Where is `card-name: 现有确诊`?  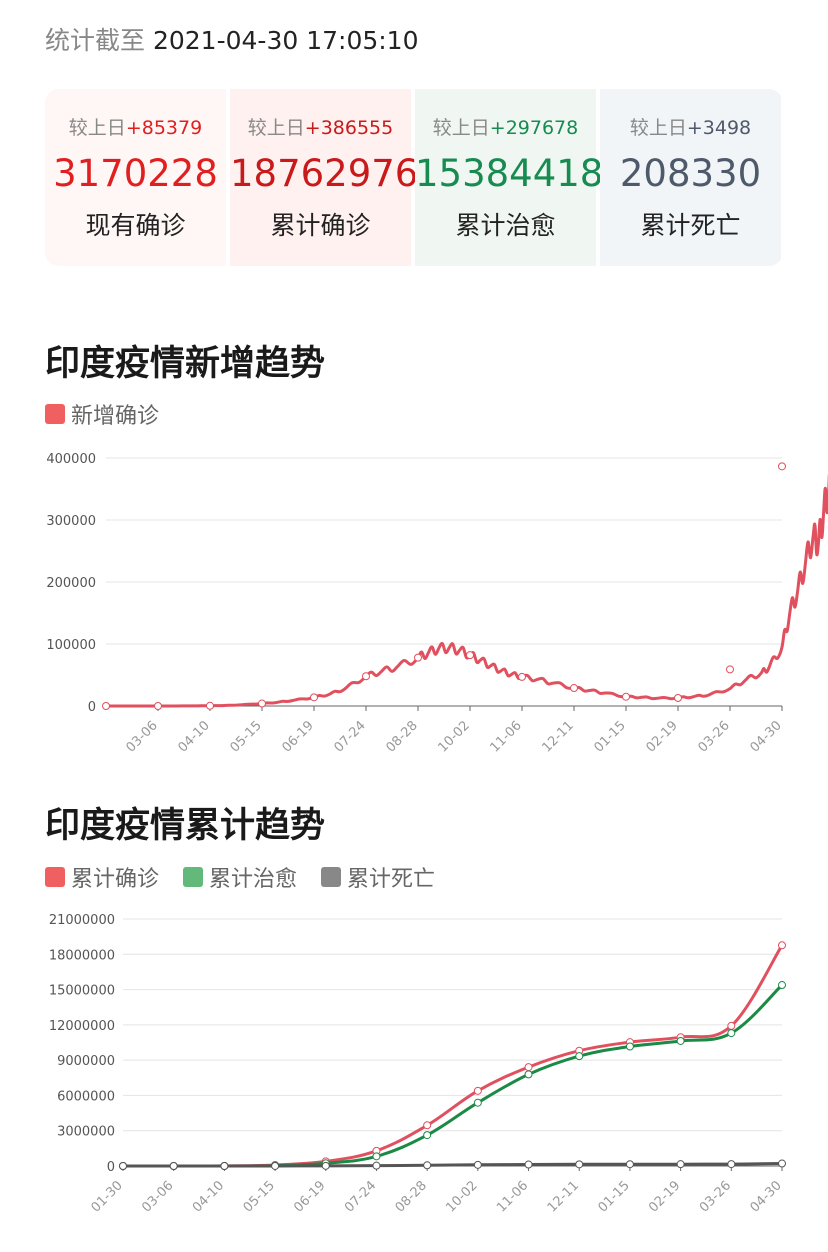 card-name: 现有确诊 is located at coordinates (135, 225).